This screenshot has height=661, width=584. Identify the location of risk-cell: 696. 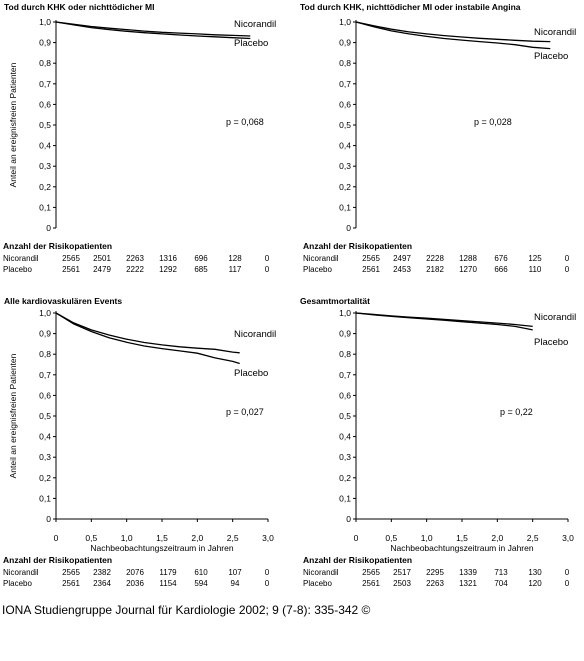
(201, 258).